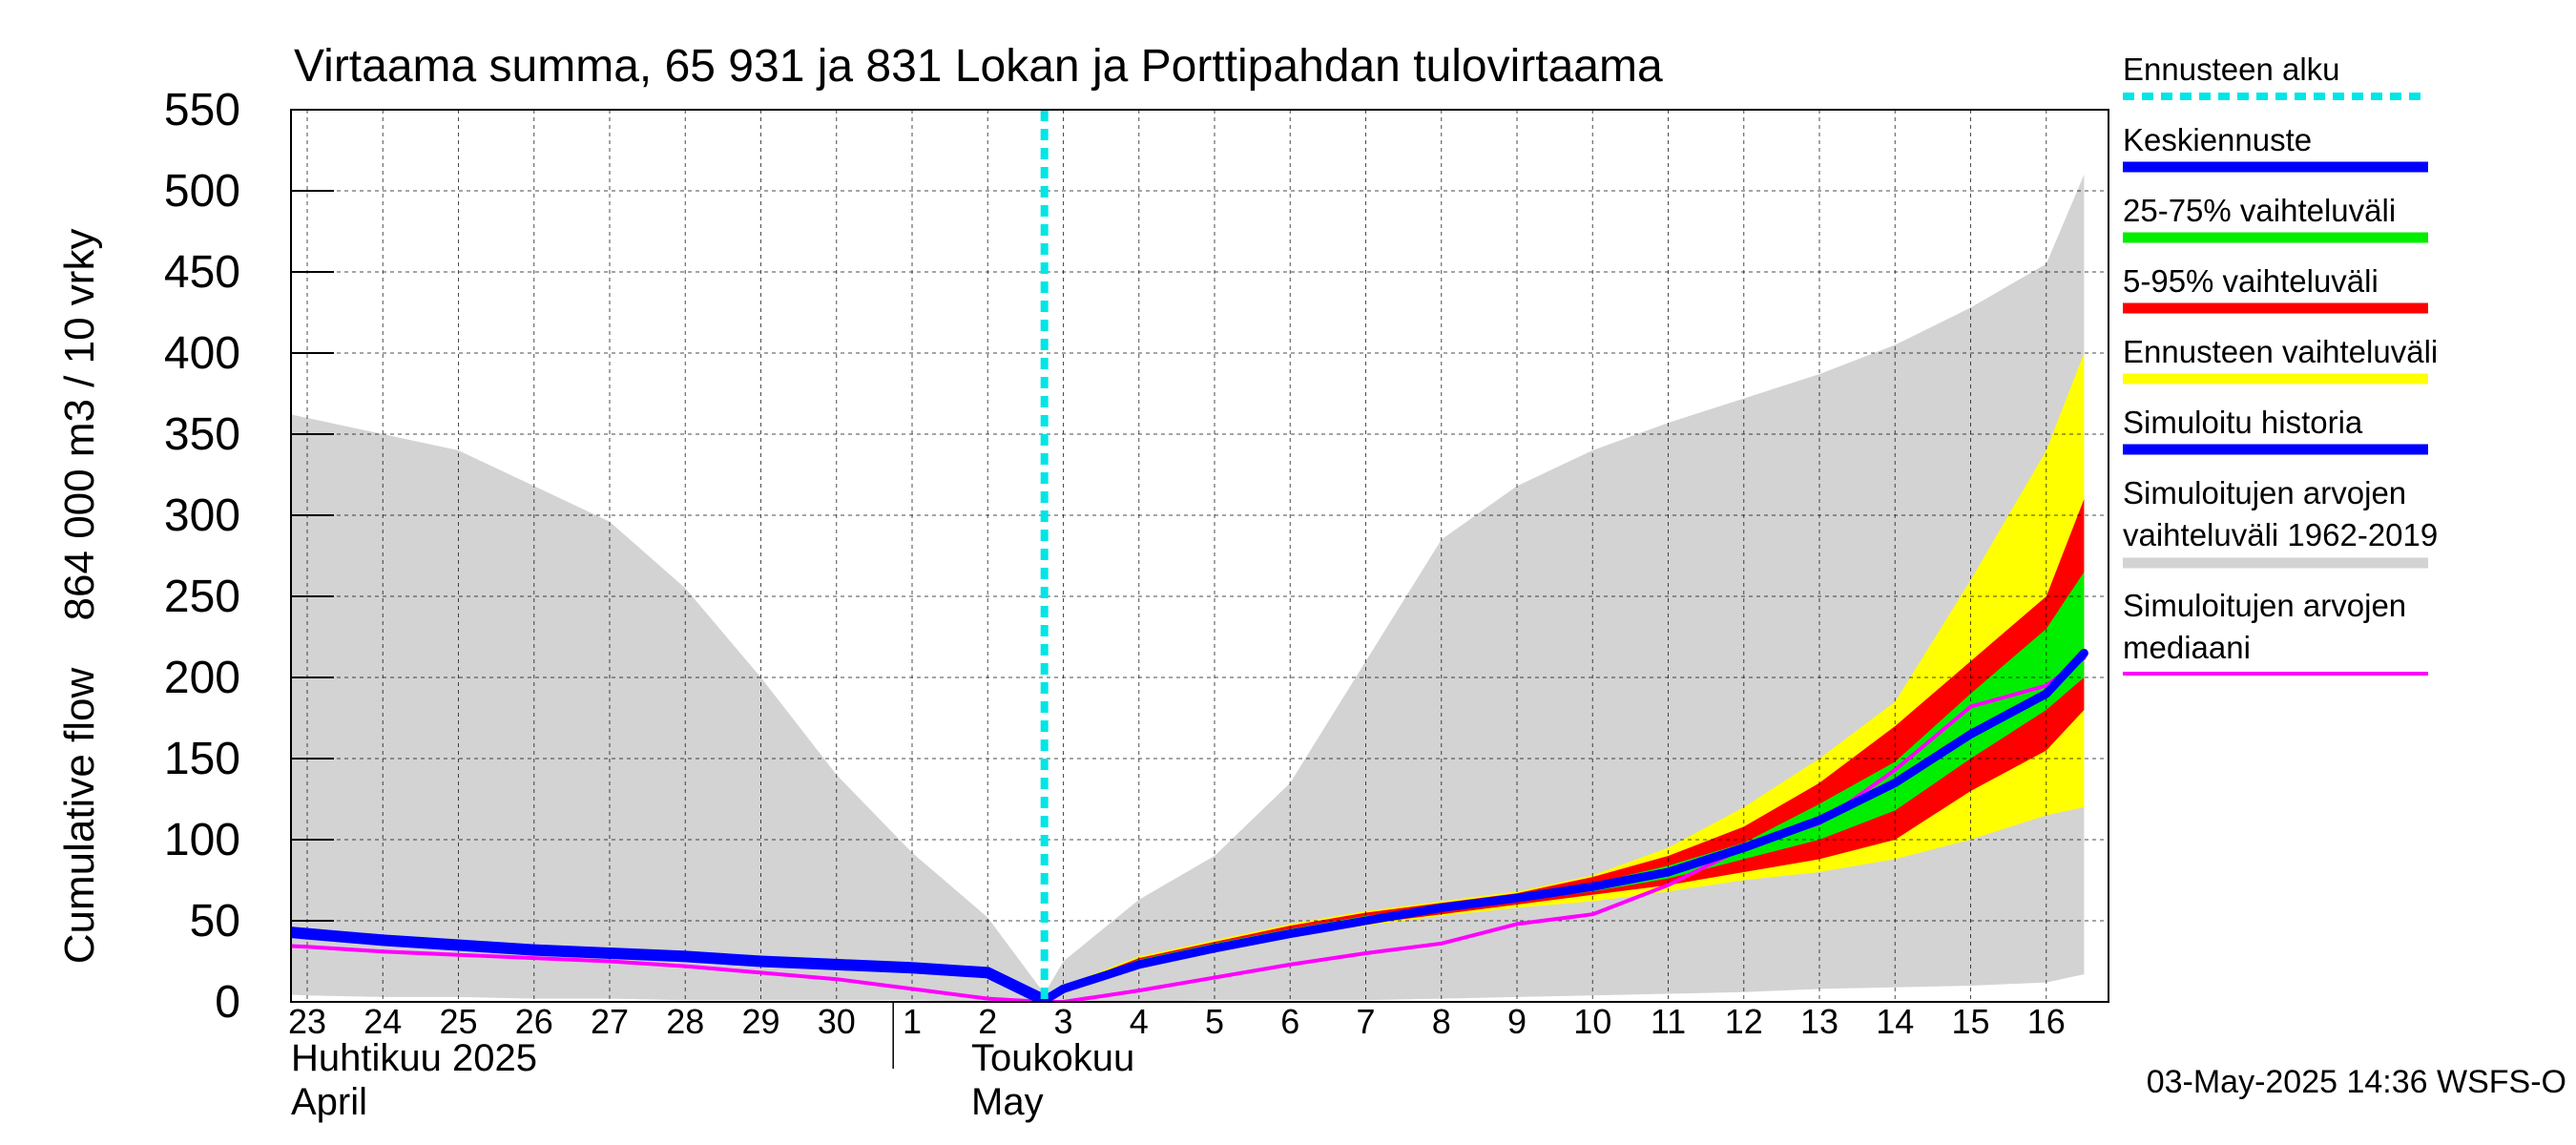 The image size is (2576, 1145). Describe the element at coordinates (534, 1022) in the screenshot. I see `x-tick-label-26: 26` at that location.